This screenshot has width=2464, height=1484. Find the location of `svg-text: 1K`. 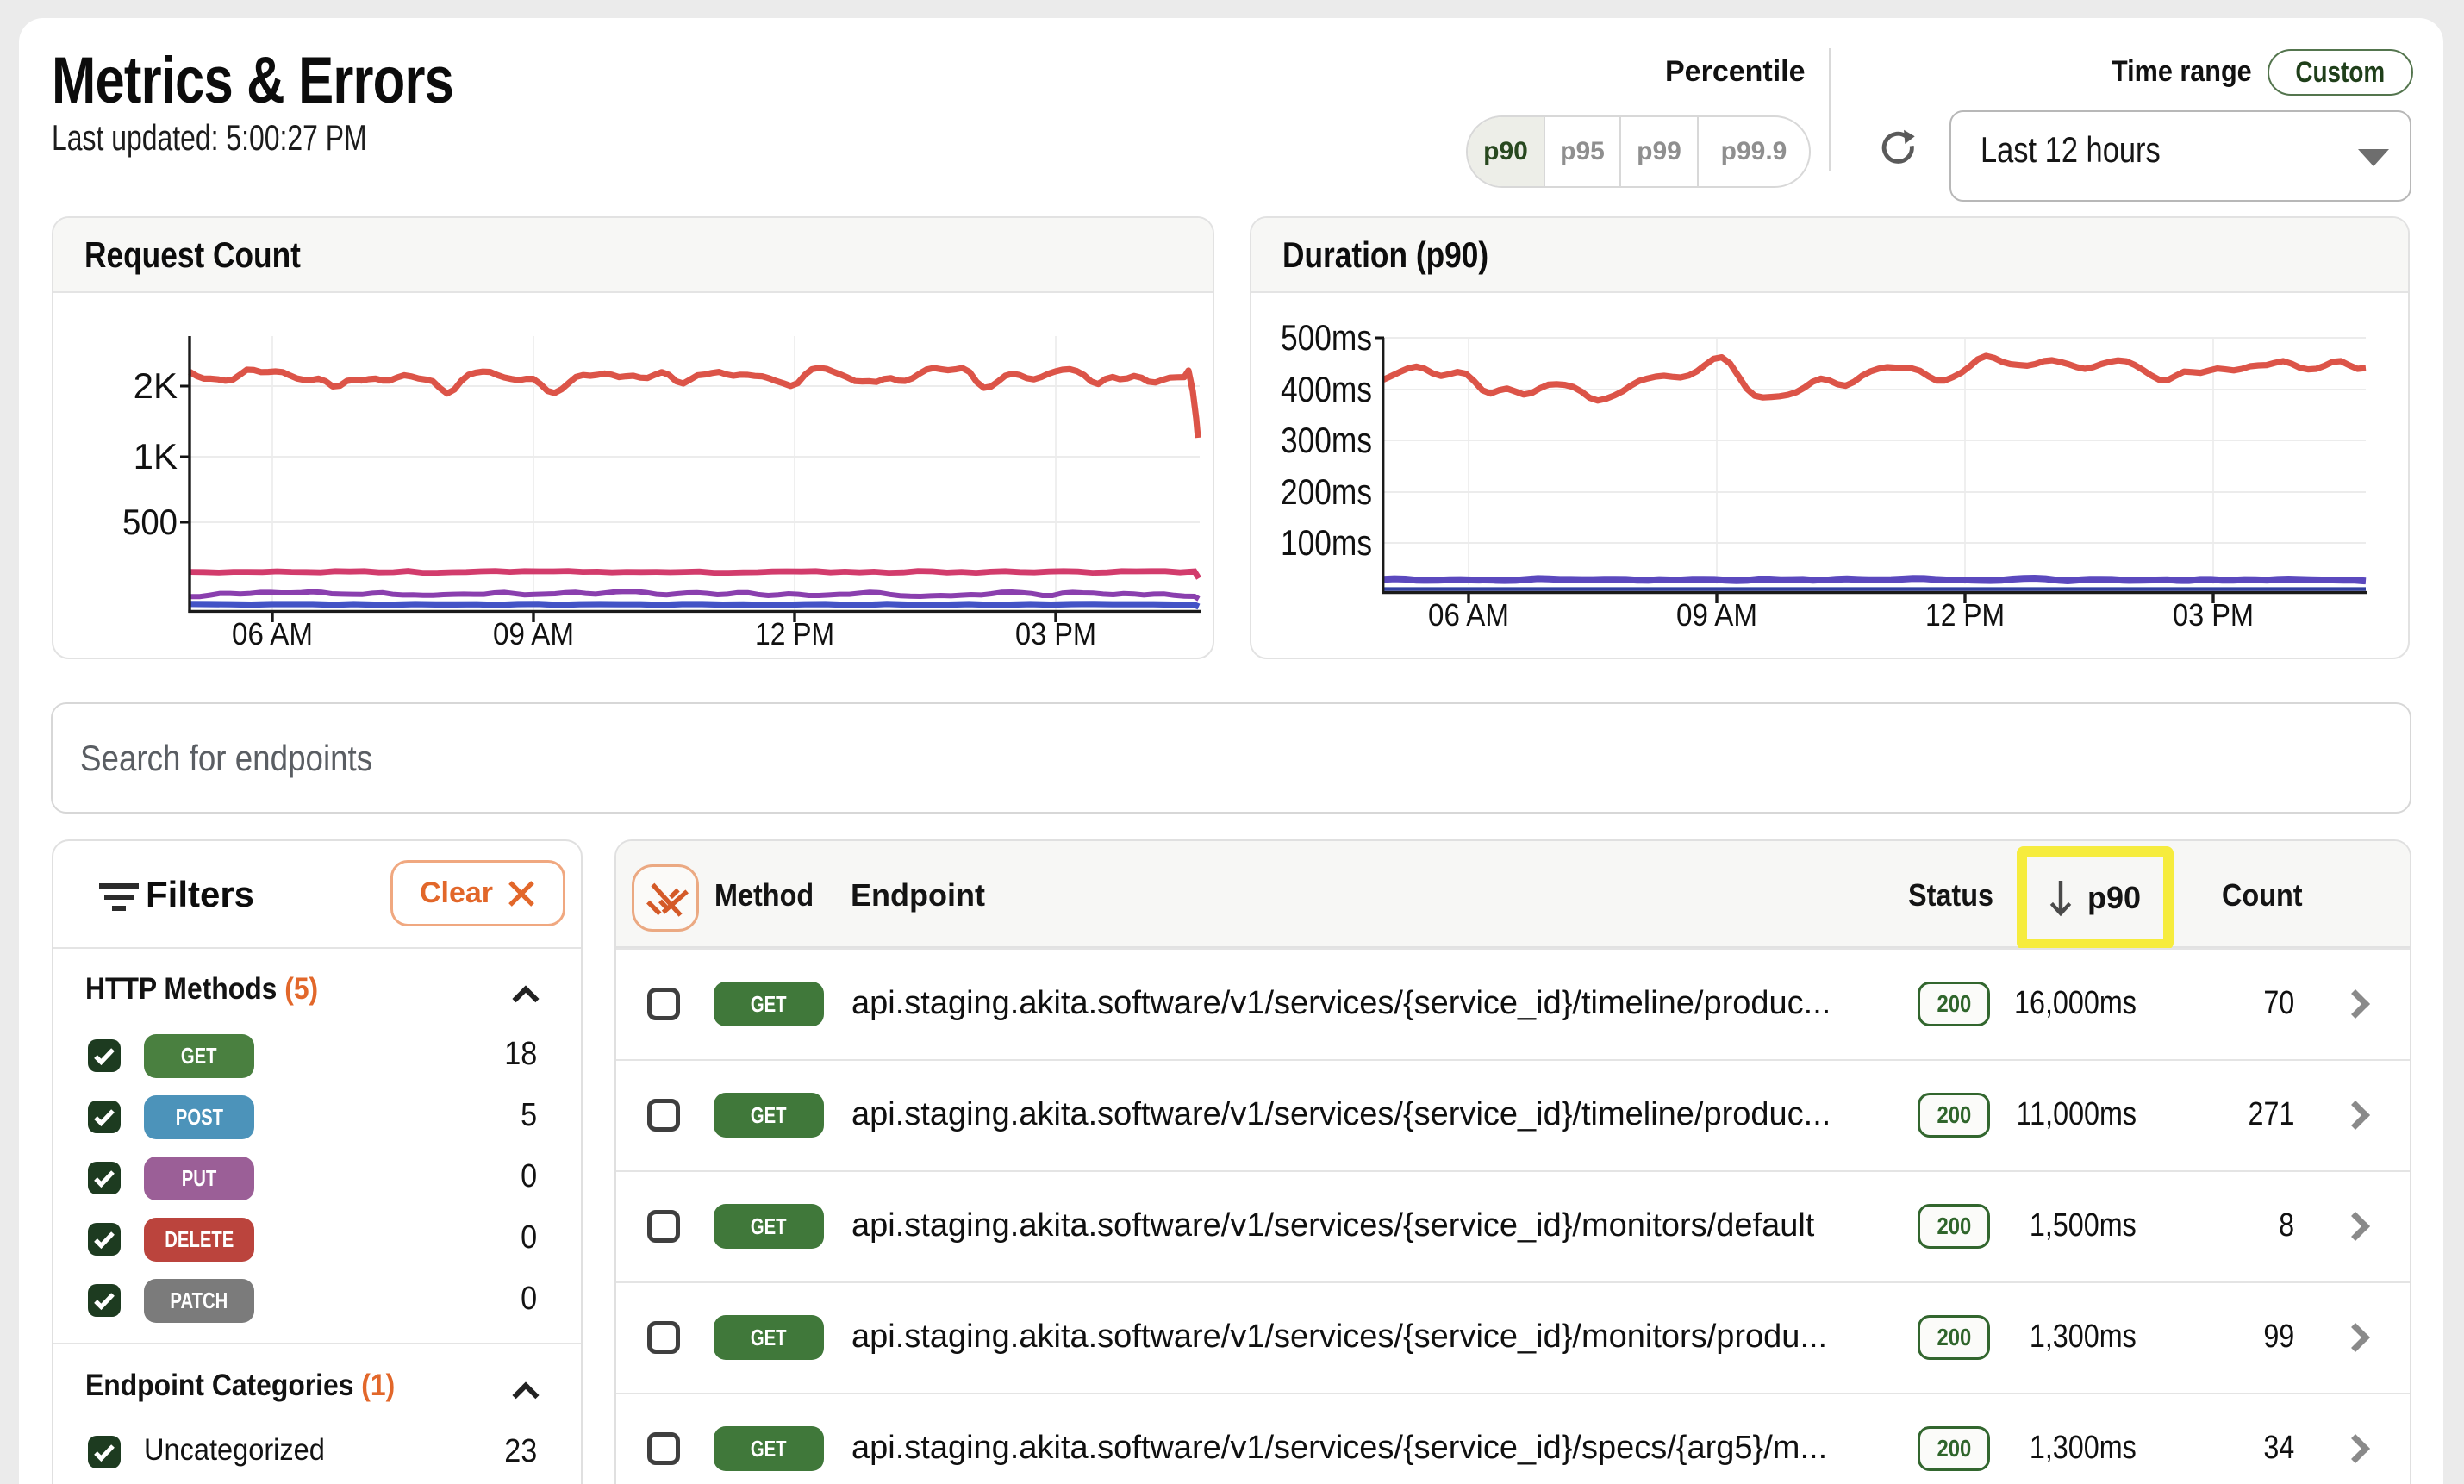

svg-text: 1K is located at coordinates (156, 456).